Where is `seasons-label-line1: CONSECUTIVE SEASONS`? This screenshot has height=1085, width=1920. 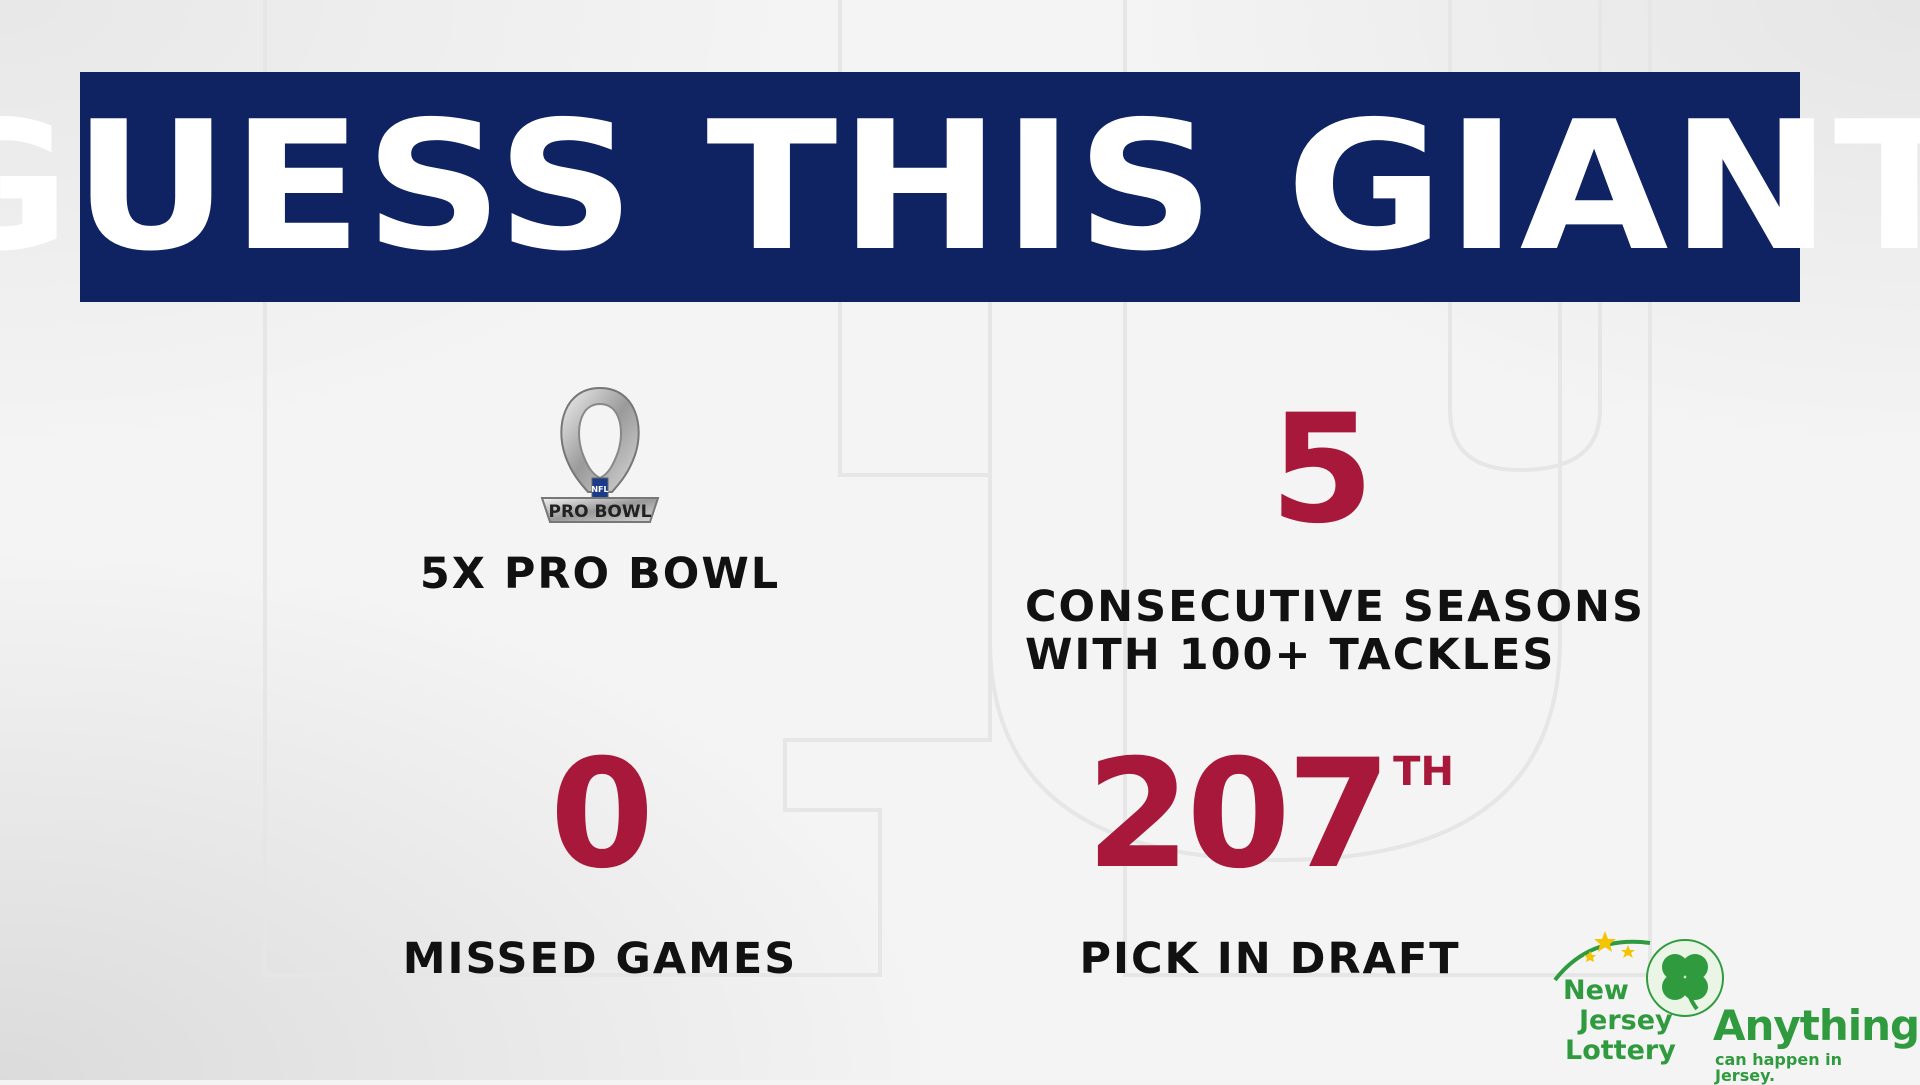
seasons-label-line1: CONSECUTIVE SEASONS is located at coordinates (1335, 607).